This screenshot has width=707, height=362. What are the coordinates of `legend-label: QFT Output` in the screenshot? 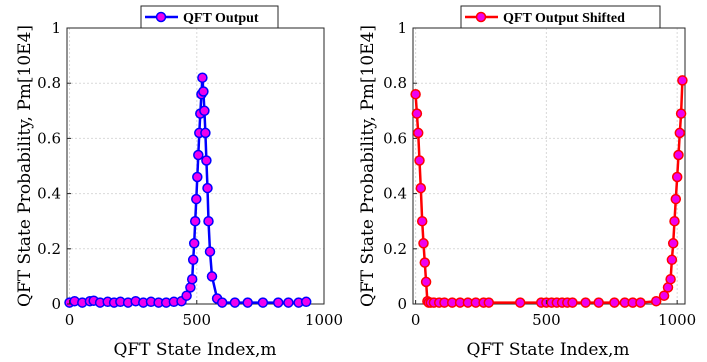 It's located at (221, 18).